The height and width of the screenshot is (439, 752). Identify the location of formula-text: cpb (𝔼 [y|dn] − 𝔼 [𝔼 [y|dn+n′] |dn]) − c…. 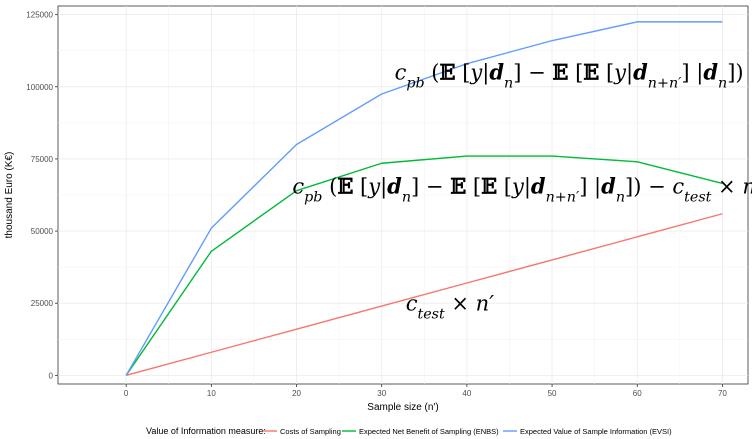
(522, 190).